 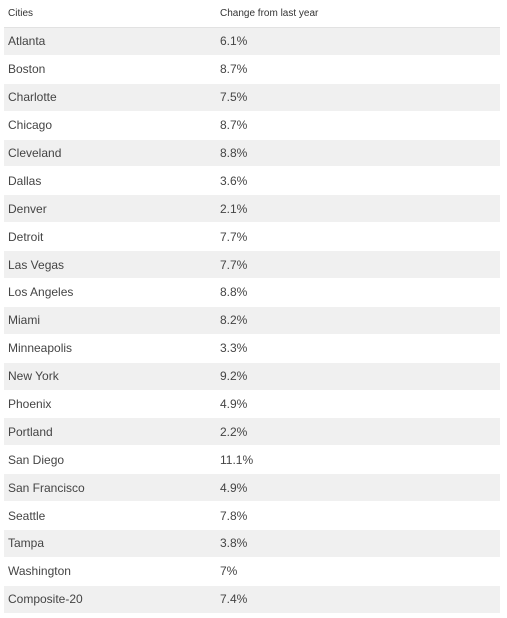 I want to click on header-cities: Cities, so click(x=21, y=13).